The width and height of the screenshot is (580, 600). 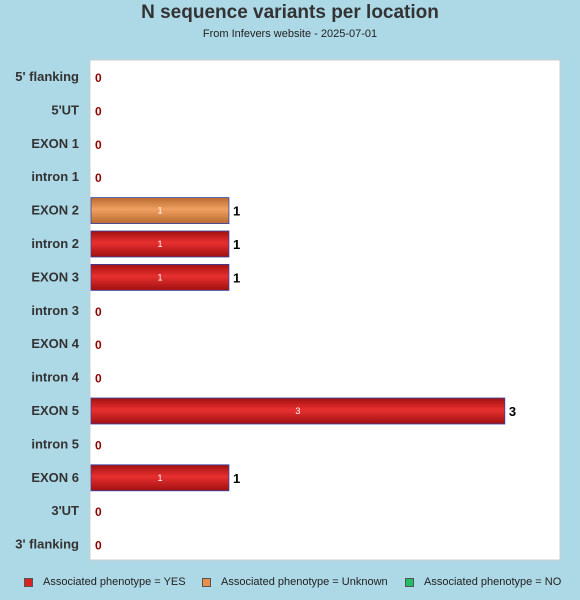 What do you see at coordinates (28, 582) in the screenshot?
I see `legend-swatch-yes` at bounding box center [28, 582].